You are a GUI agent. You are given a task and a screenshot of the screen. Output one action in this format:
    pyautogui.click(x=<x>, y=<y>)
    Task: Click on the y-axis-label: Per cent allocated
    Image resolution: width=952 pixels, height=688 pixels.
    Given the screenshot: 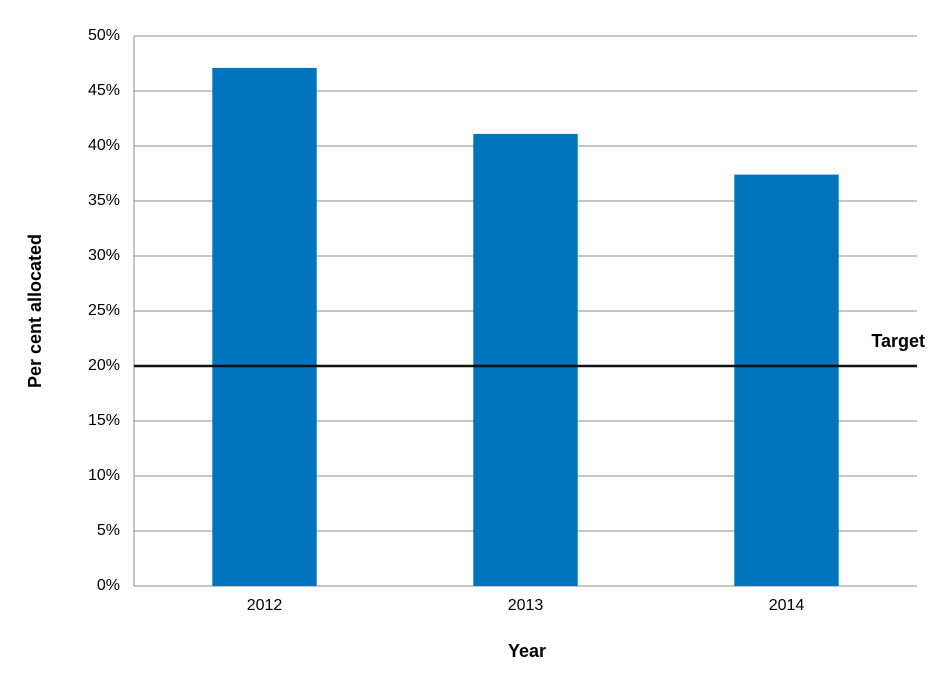 What is the action you would take?
    pyautogui.click(x=35, y=311)
    